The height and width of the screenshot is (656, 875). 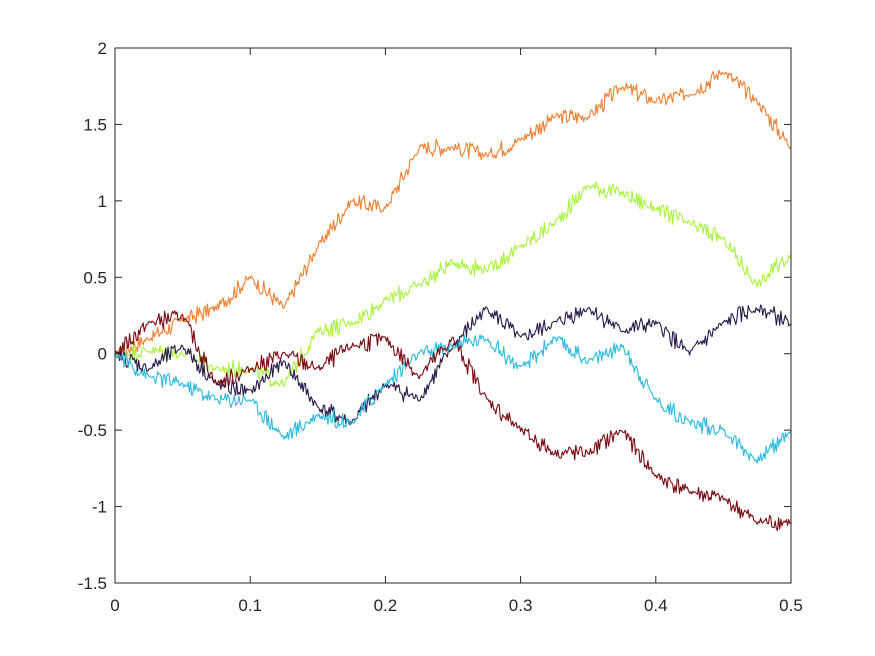 I want to click on x-tick-label: 0.1, so click(x=250, y=605).